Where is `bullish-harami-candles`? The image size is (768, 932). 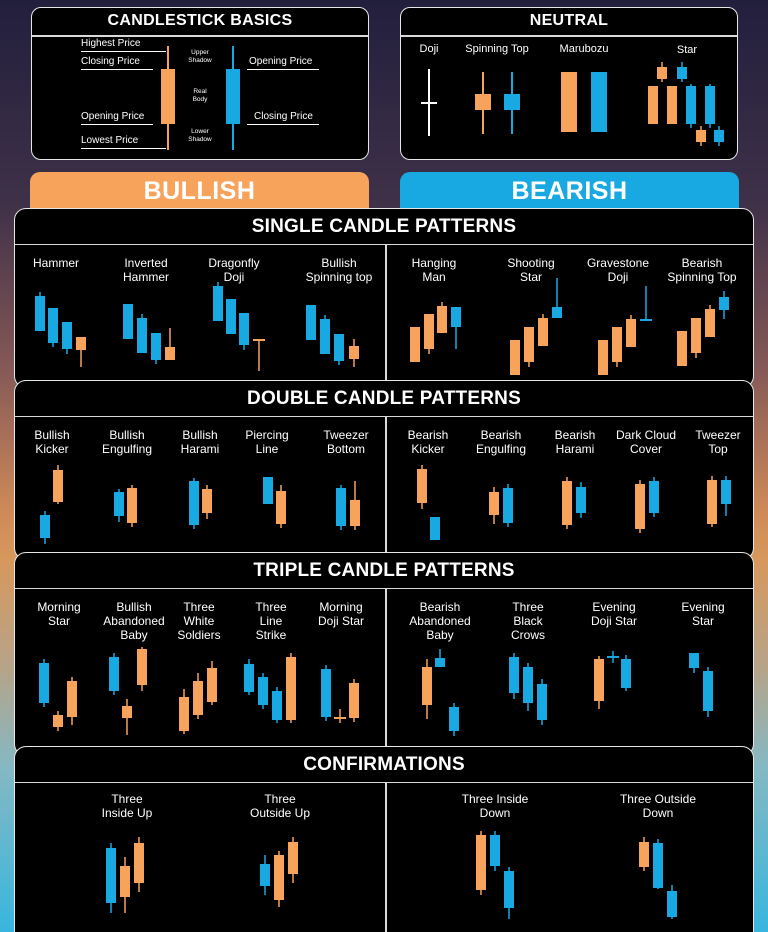
bullish-harami-candles is located at coordinates (200, 503).